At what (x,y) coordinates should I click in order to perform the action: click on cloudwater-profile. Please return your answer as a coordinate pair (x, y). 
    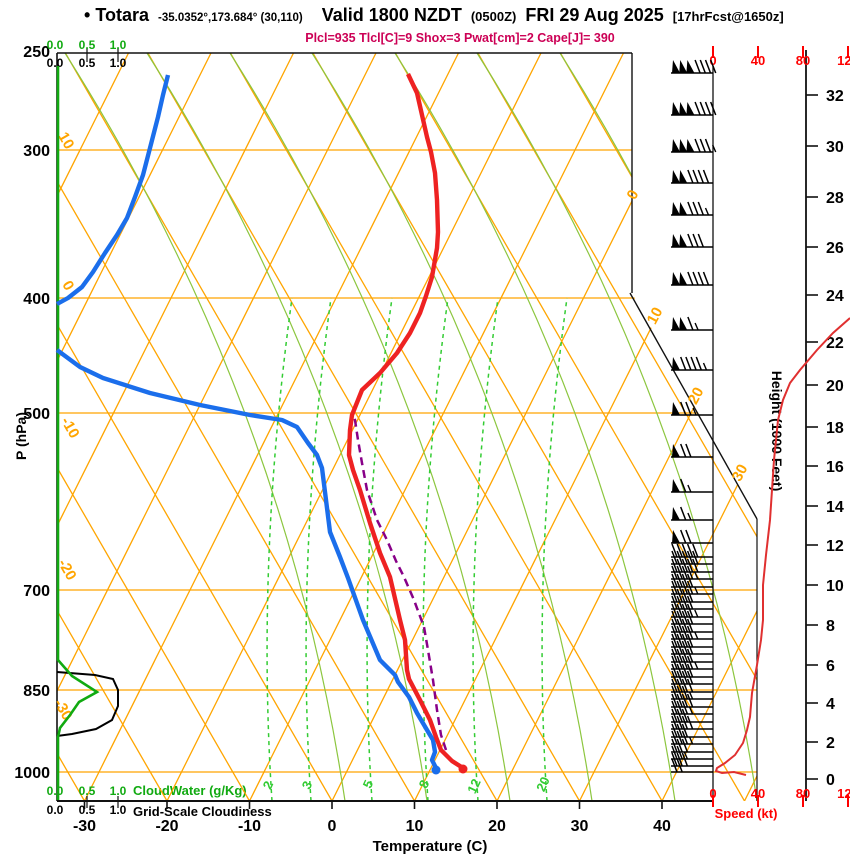
    Looking at the image, I should click on (78, 433).